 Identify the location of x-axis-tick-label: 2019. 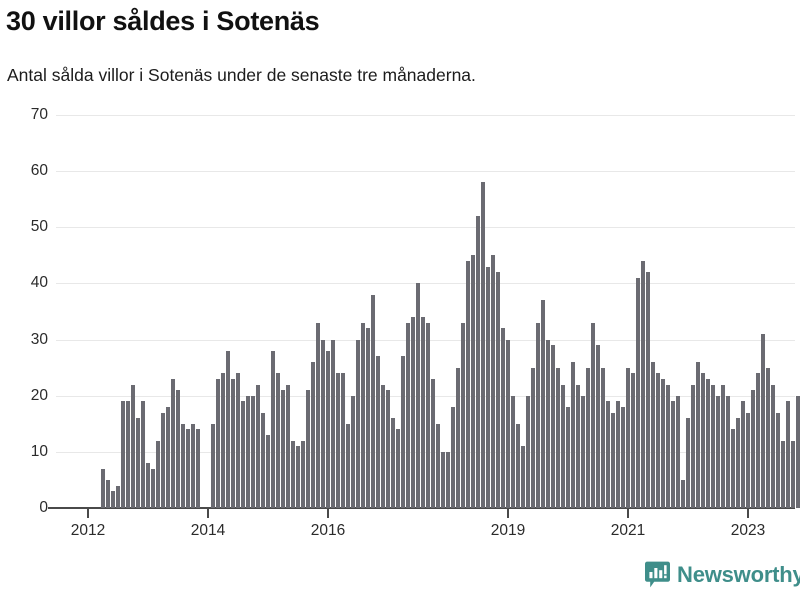
(508, 530).